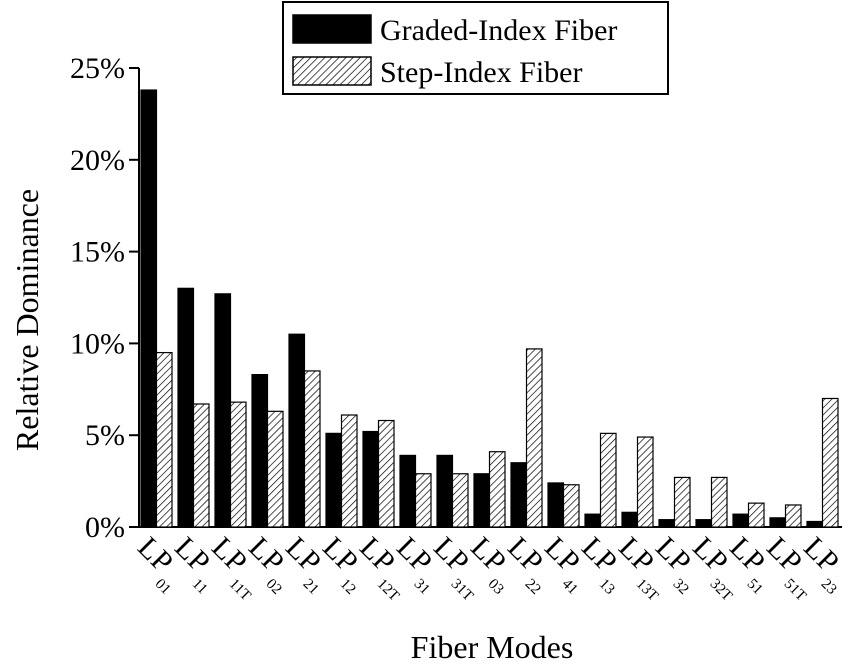  Describe the element at coordinates (386, 473) in the screenshot. I see `bar-step-12t` at that location.